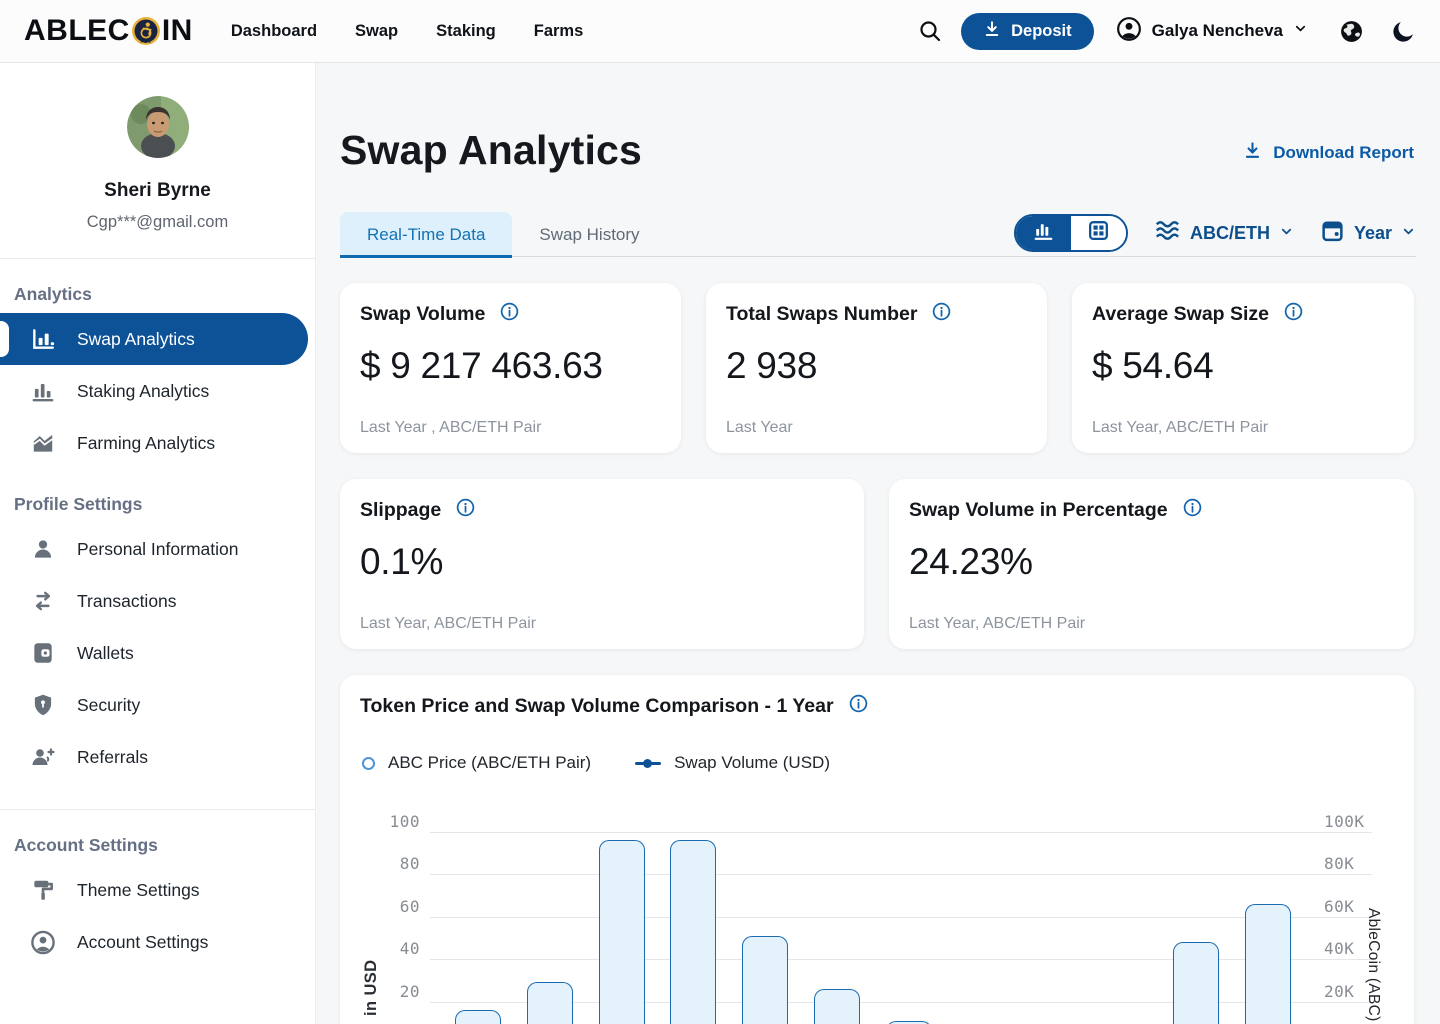 This screenshot has width=1440, height=1024. Describe the element at coordinates (157, 890) in the screenshot. I see `sidebar-item-theme-settings: Theme Settings` at that location.